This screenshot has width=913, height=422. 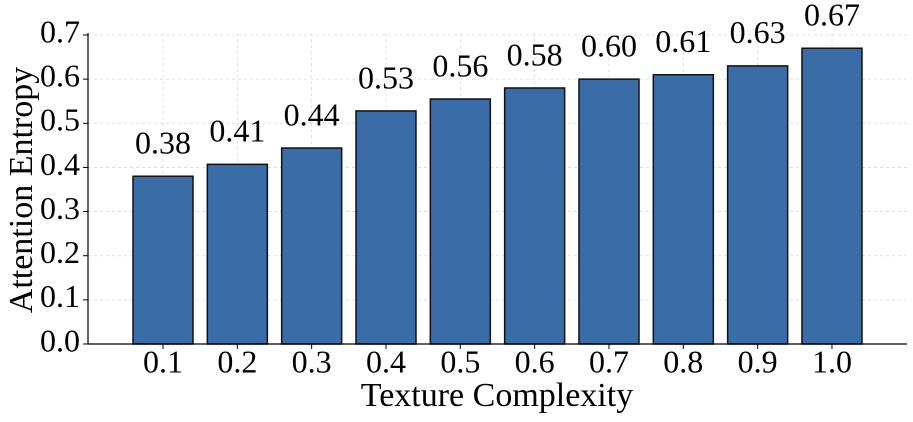 What do you see at coordinates (535, 54) in the screenshot?
I see `value-label: 0.58` at bounding box center [535, 54].